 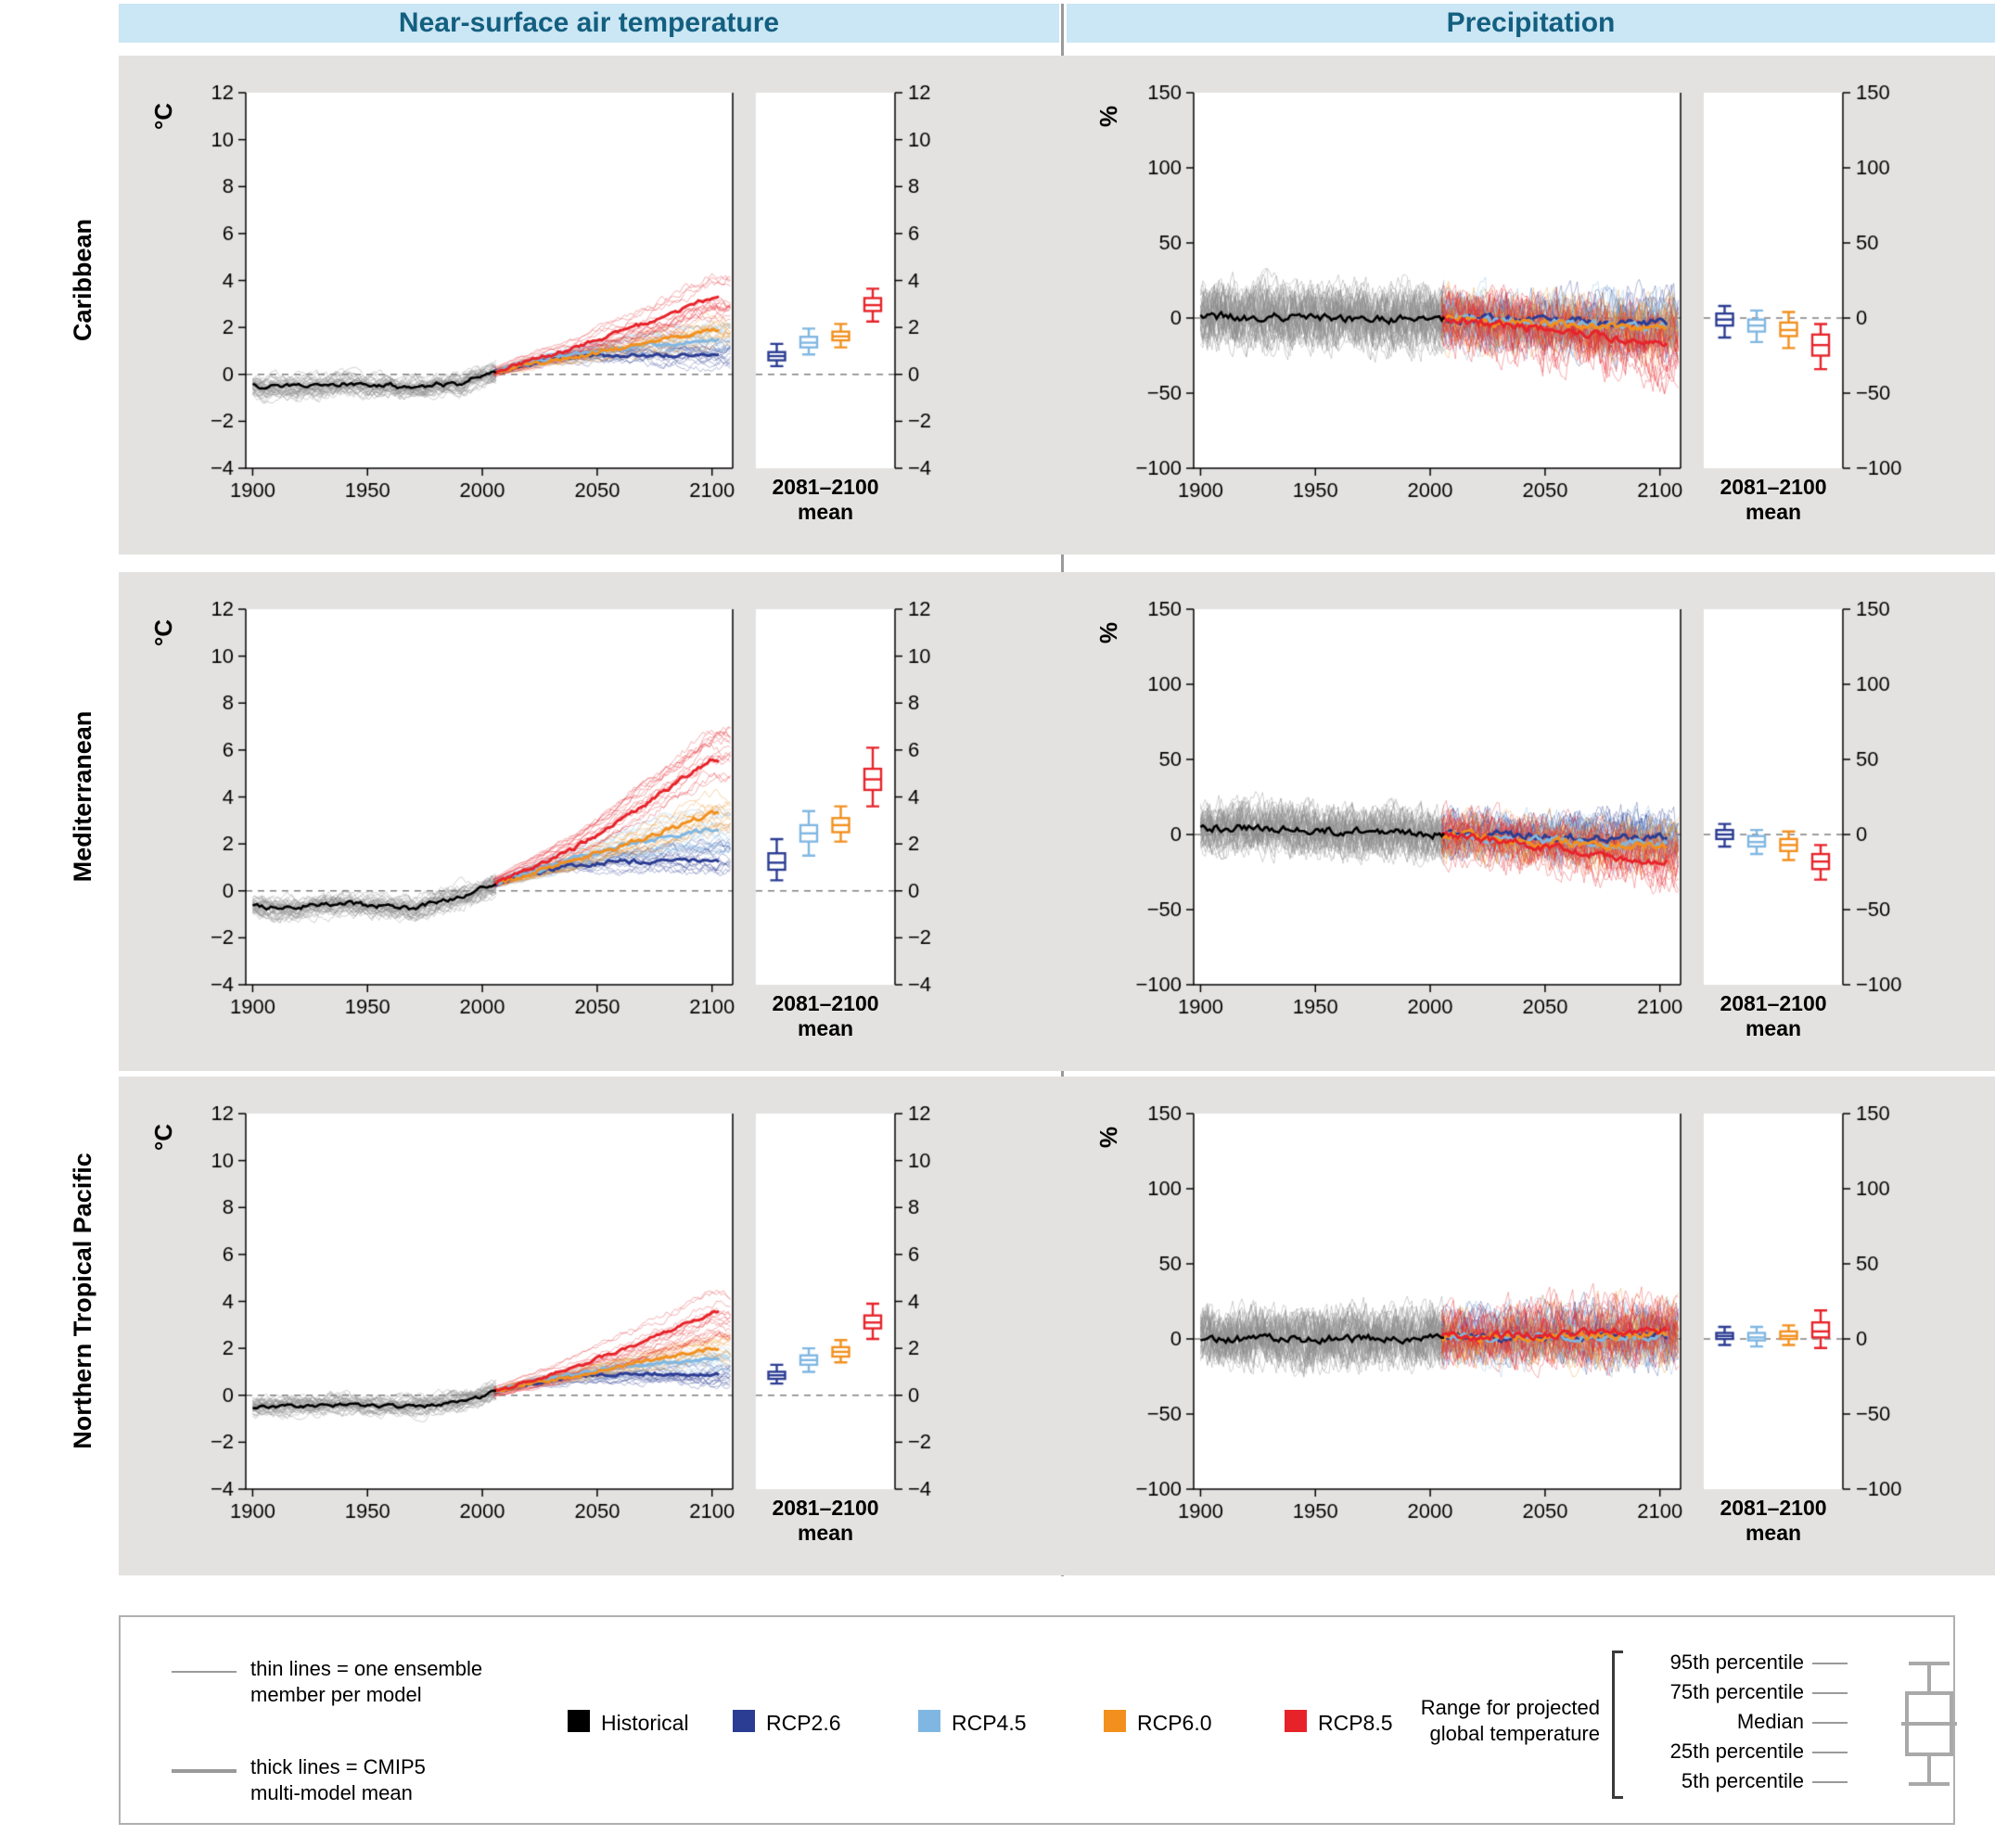 I want to click on legend-swatch-rcp85, so click(x=1296, y=1721).